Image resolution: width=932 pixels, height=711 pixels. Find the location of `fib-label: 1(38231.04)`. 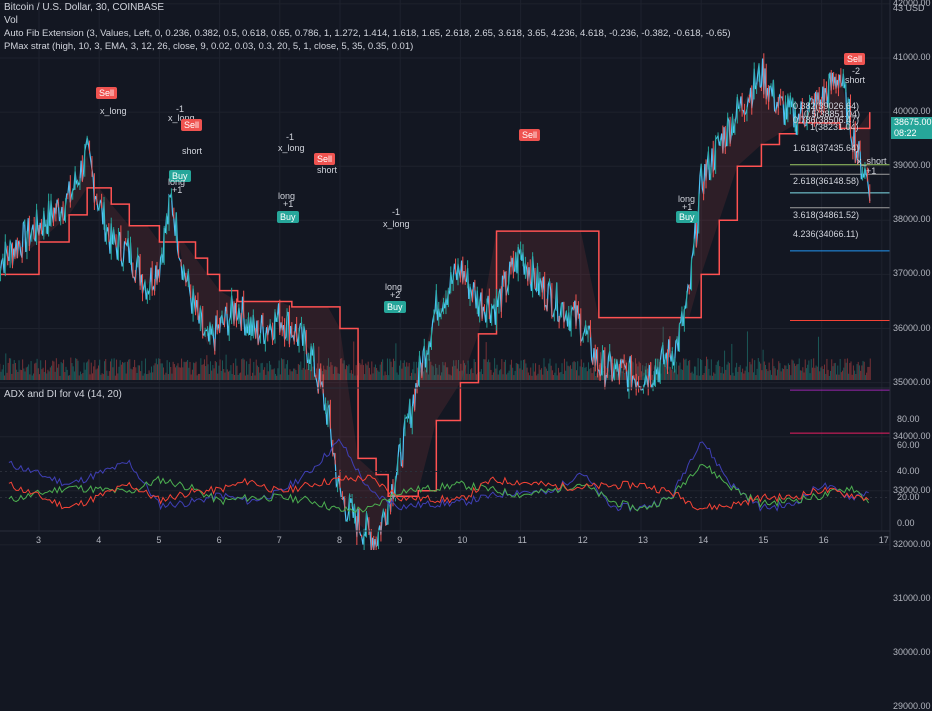

fib-label: 1(38231.04) is located at coordinates (834, 127).